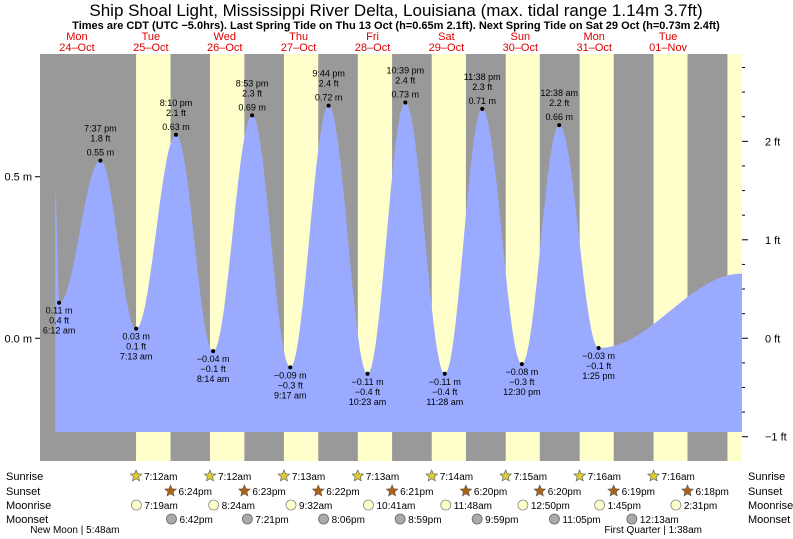 The width and height of the screenshot is (793, 539). What do you see at coordinates (521, 372) in the screenshot?
I see `low-tide-m: −0.08 m` at bounding box center [521, 372].